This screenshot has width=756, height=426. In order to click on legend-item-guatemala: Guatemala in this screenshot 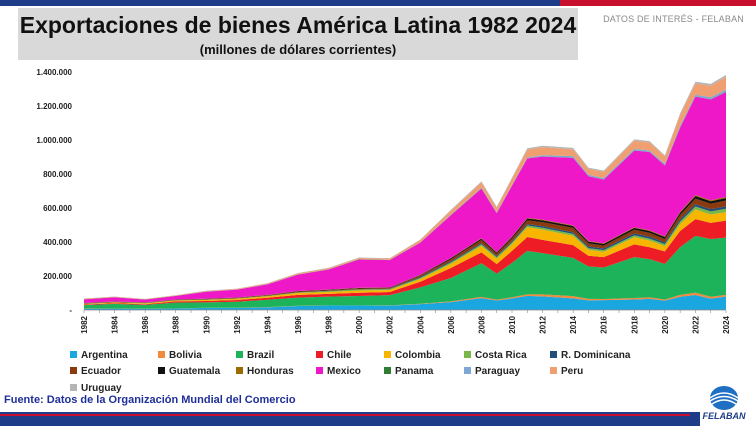, I will do `click(189, 372)`.